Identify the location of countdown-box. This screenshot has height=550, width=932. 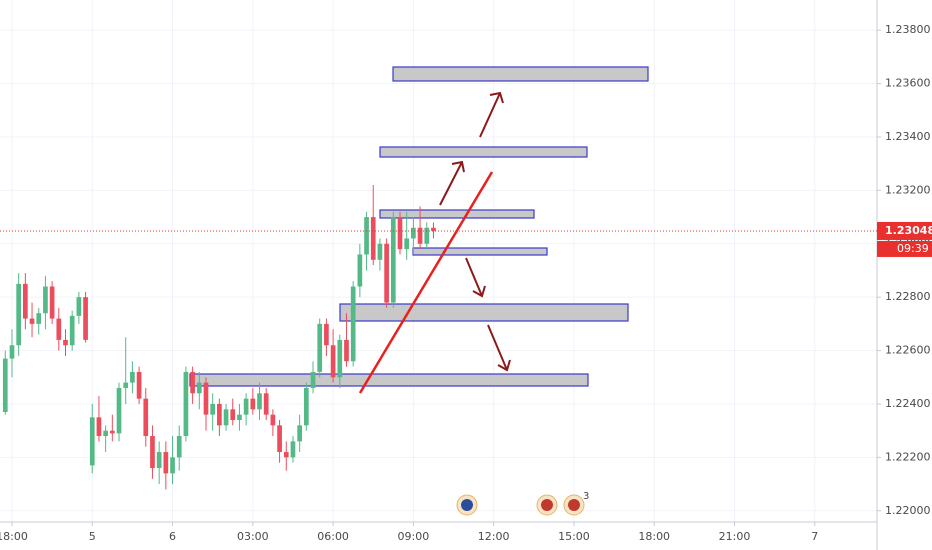
(904, 248).